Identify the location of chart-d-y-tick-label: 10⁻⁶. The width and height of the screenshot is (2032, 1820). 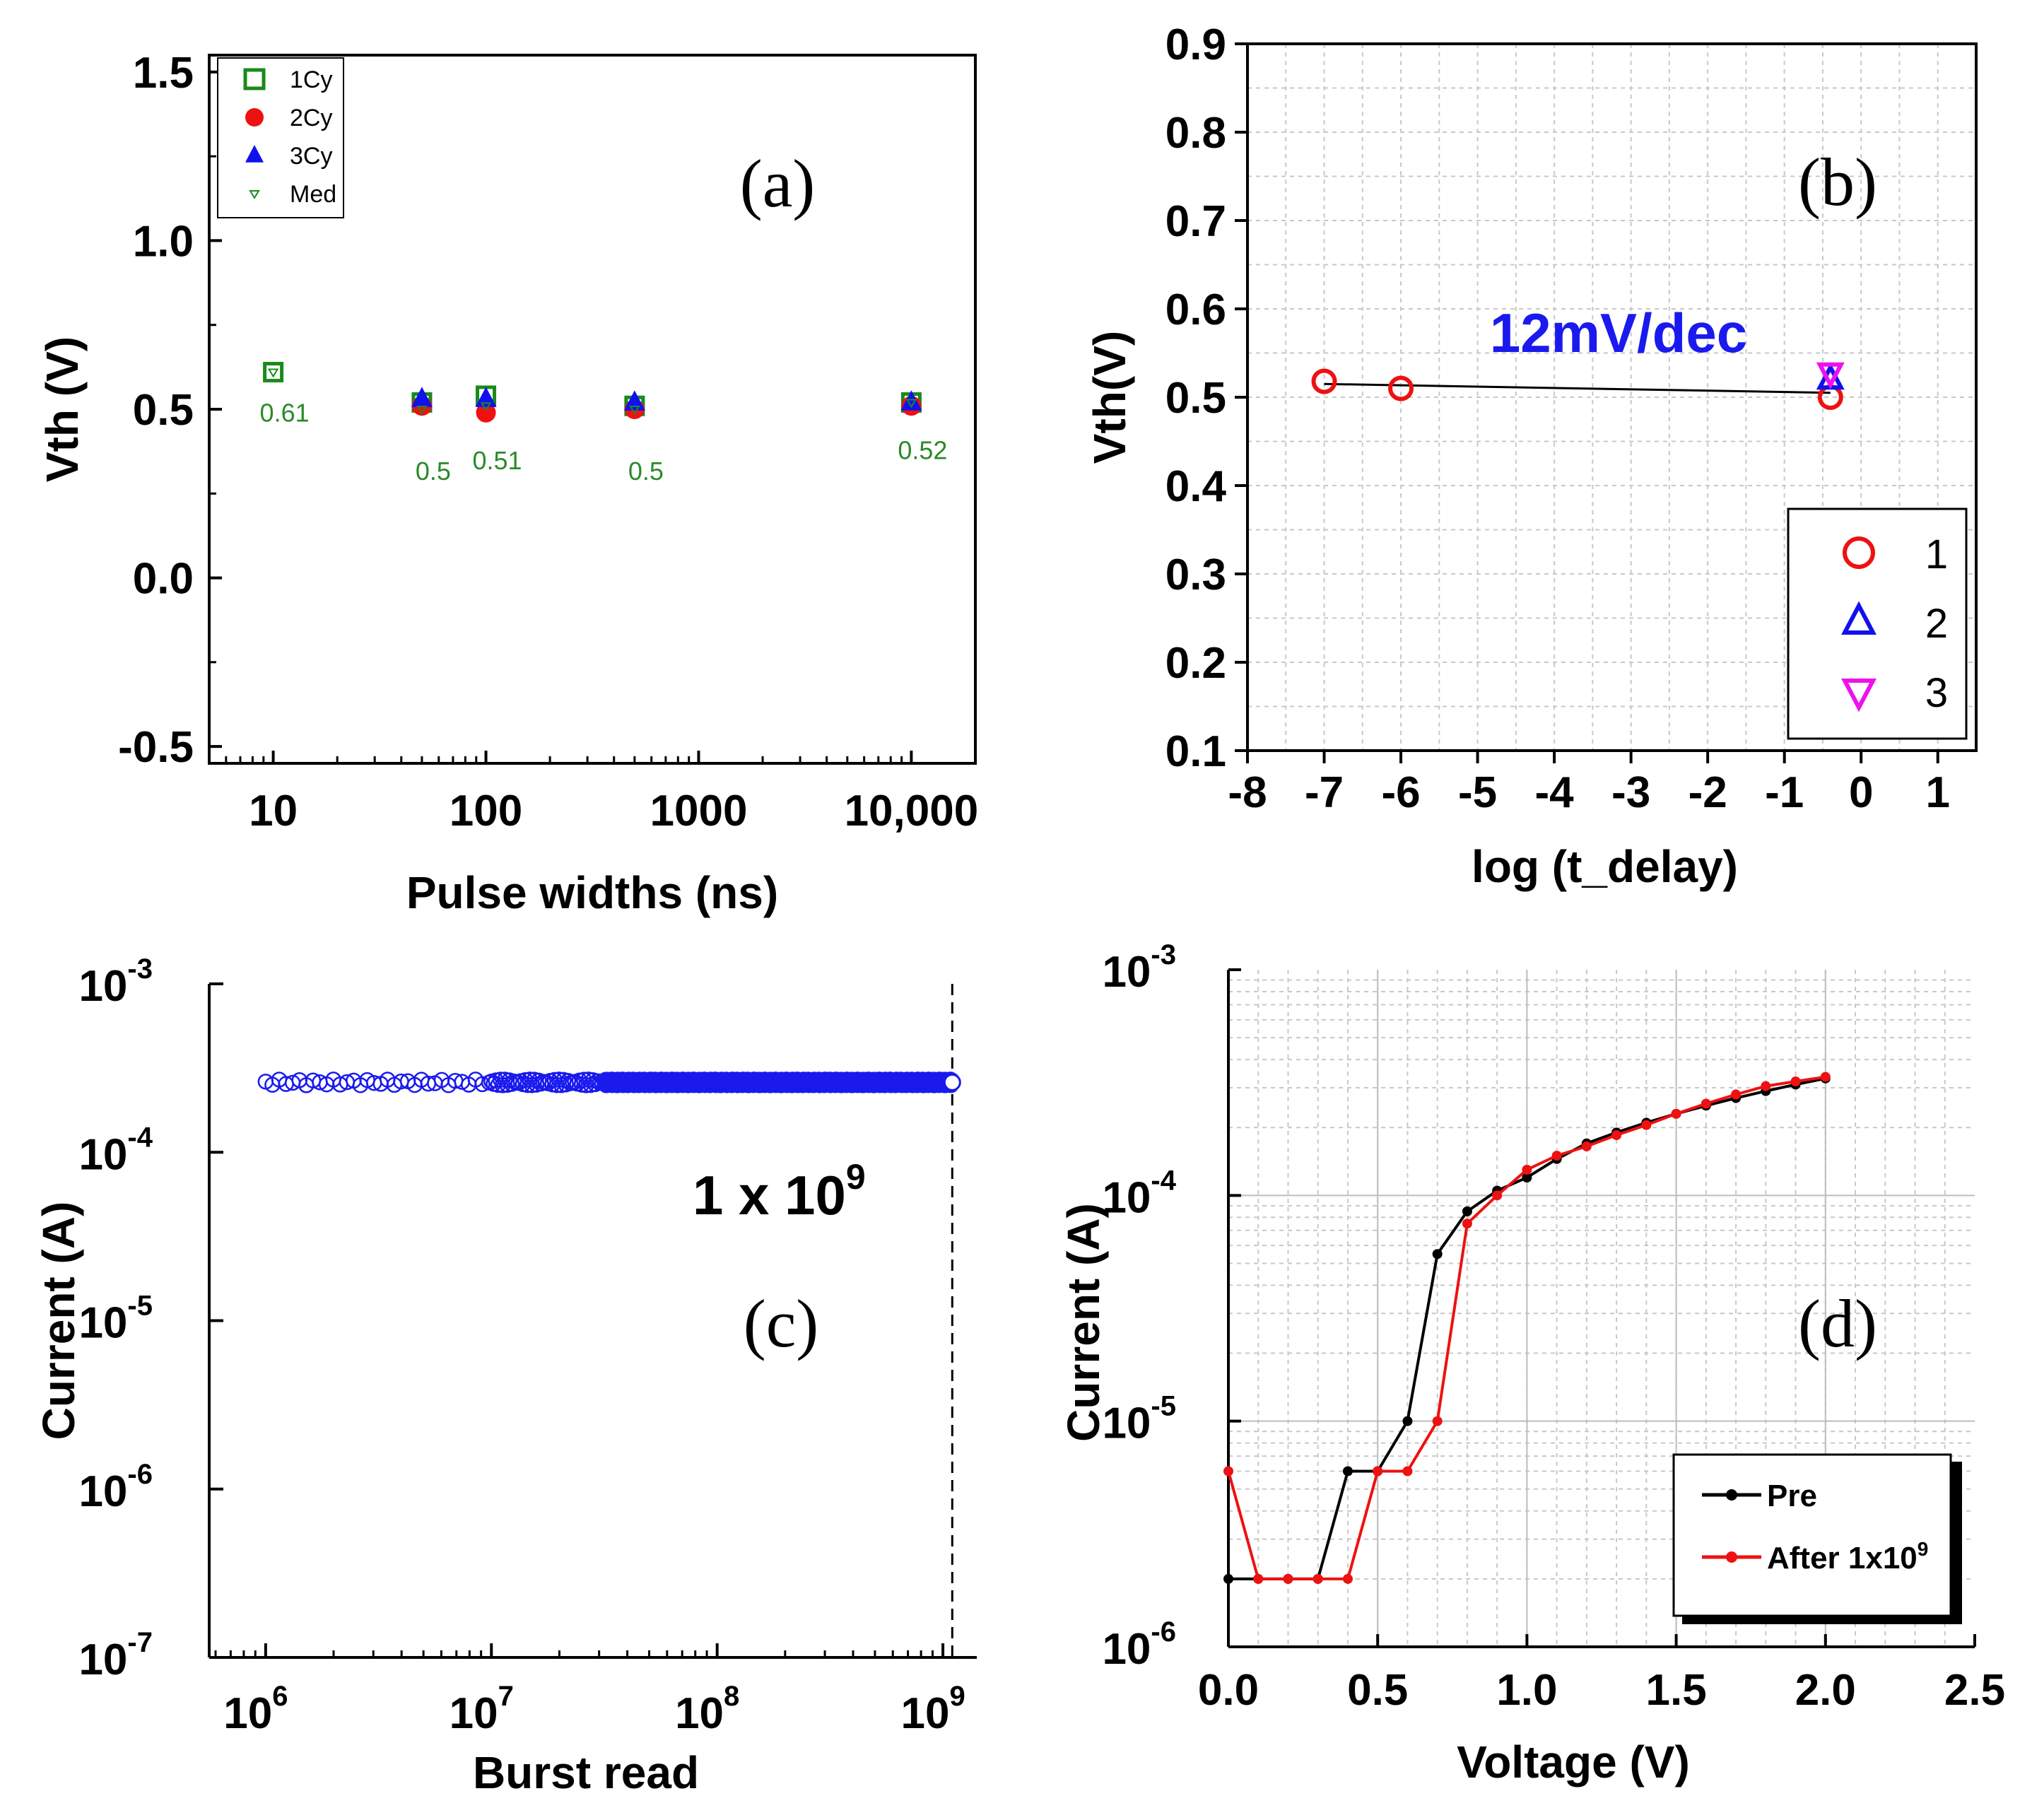
(1139, 1645).